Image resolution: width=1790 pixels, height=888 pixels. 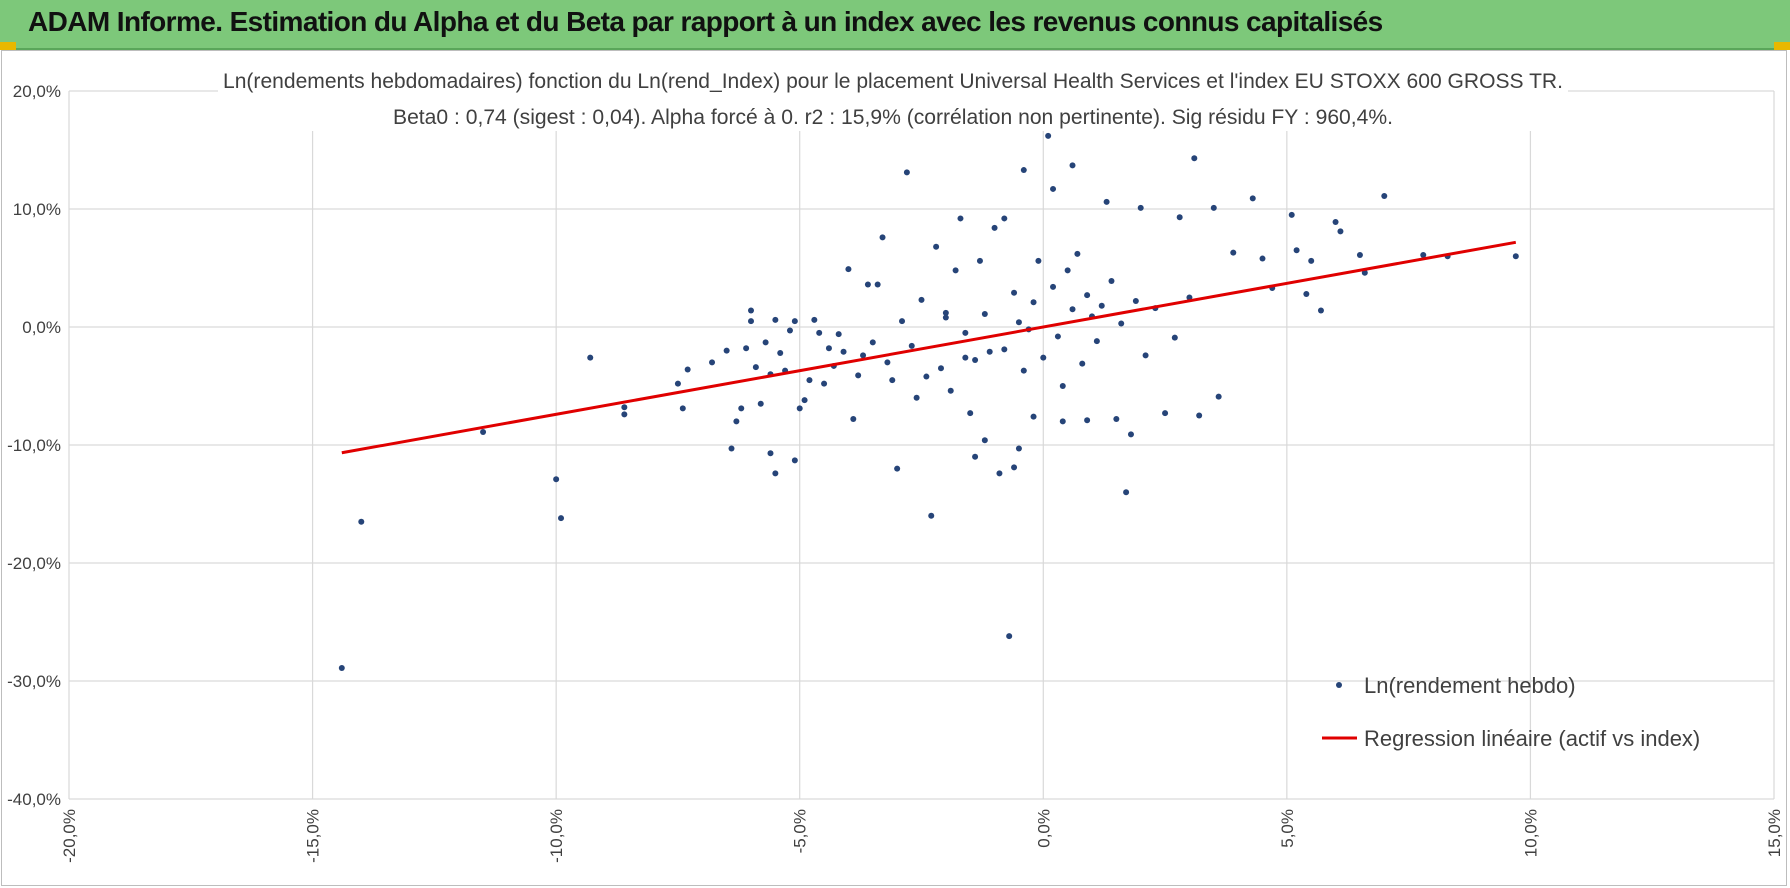 What do you see at coordinates (1774, 833) in the screenshot?
I see `x-tick-label: 15,0%` at bounding box center [1774, 833].